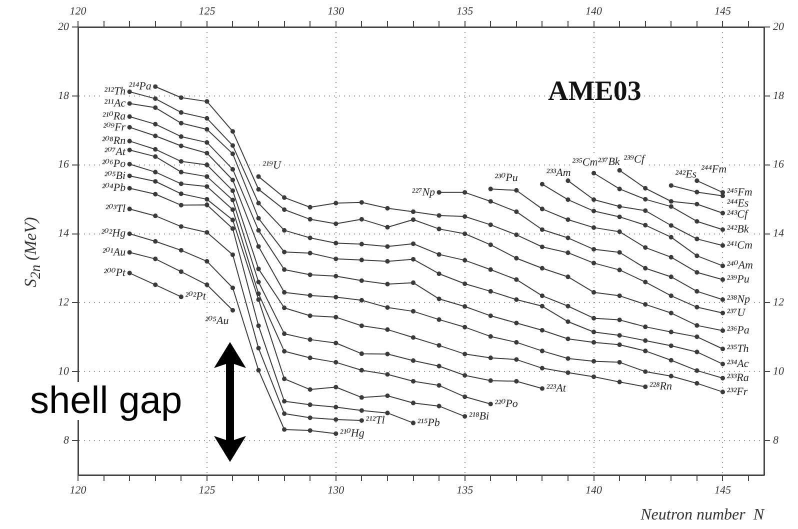  I want to click on y-tick-label: 20, so click(64, 26).